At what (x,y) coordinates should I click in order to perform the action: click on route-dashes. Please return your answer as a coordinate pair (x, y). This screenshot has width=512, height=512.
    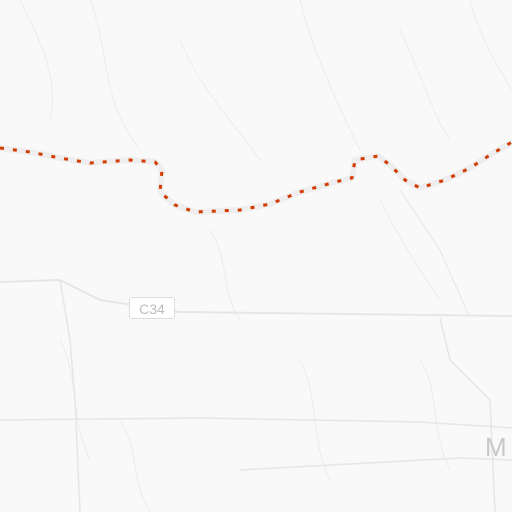
    Looking at the image, I should click on (256, 177).